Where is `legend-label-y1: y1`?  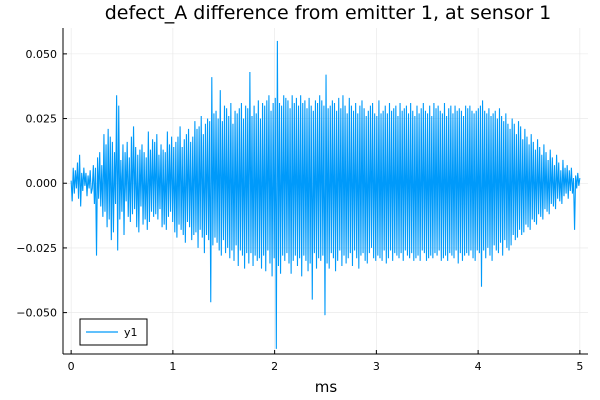 legend-label-y1: y1 is located at coordinates (131, 332).